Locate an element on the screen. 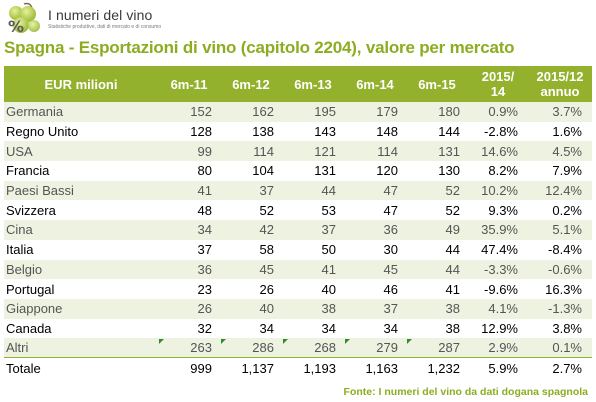 This screenshot has height=402, width=596. table-row: Giappone 26 40 38 37 38 4.1% -1.3% is located at coordinates (298, 308).